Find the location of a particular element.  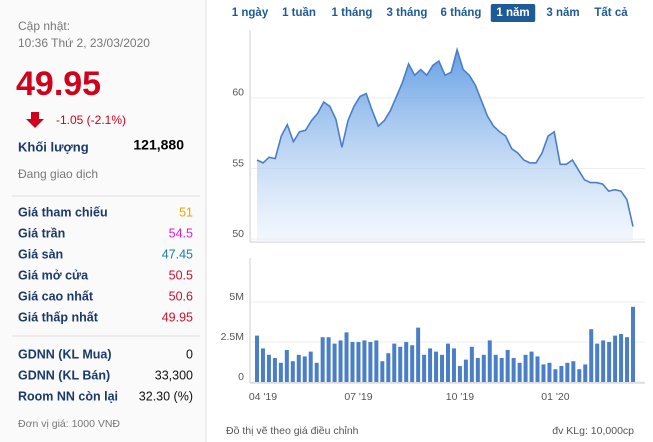

change: -1.05 (-2.1%) is located at coordinates (91, 120).